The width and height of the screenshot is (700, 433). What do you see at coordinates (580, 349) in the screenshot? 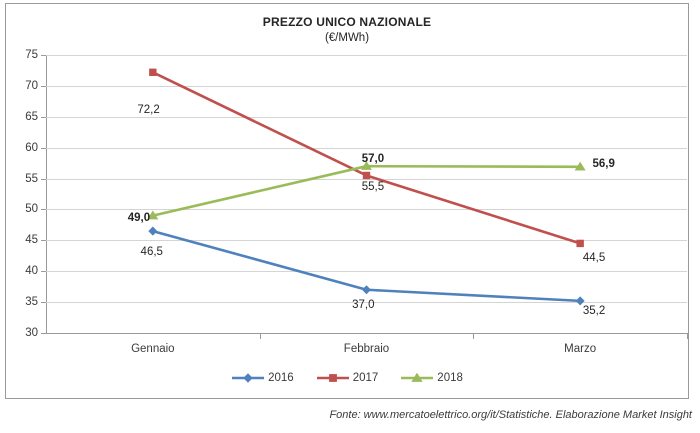
I see `x-axis-tick-label: Marzo` at bounding box center [580, 349].